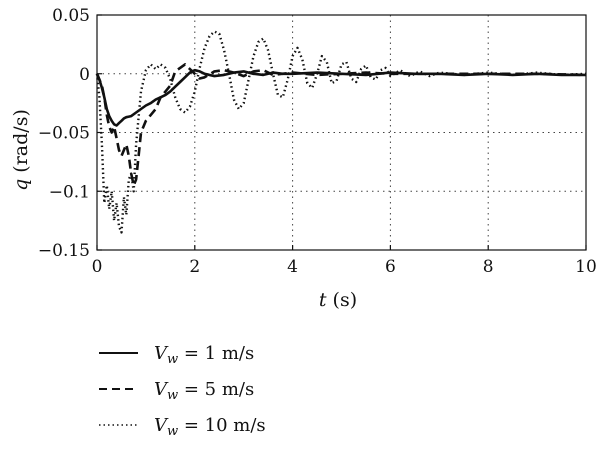  I want to click on x-tick-label: 10, so click(586, 267).